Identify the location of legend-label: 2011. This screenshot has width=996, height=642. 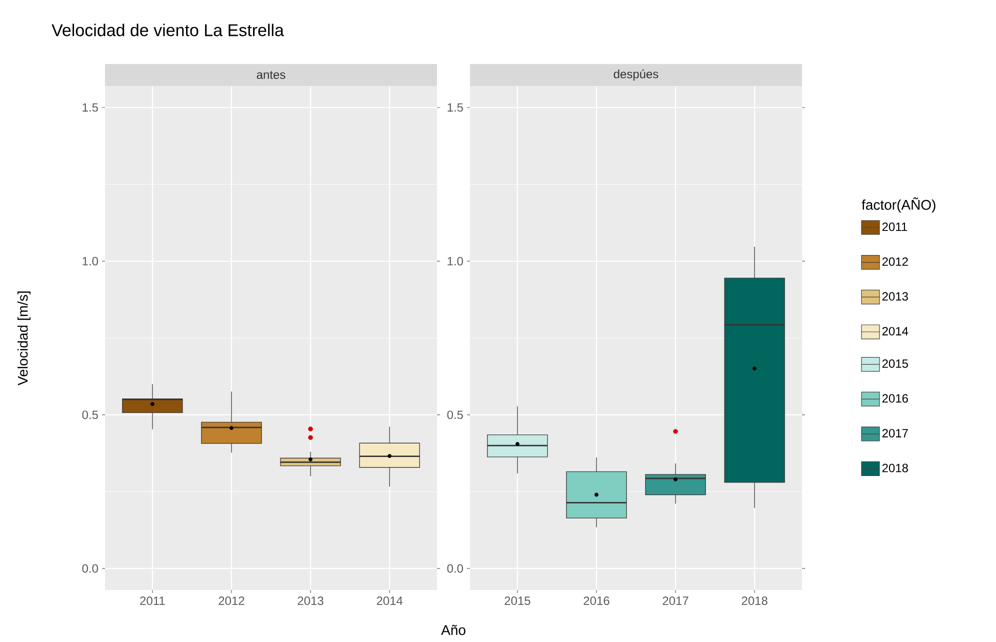
(895, 227).